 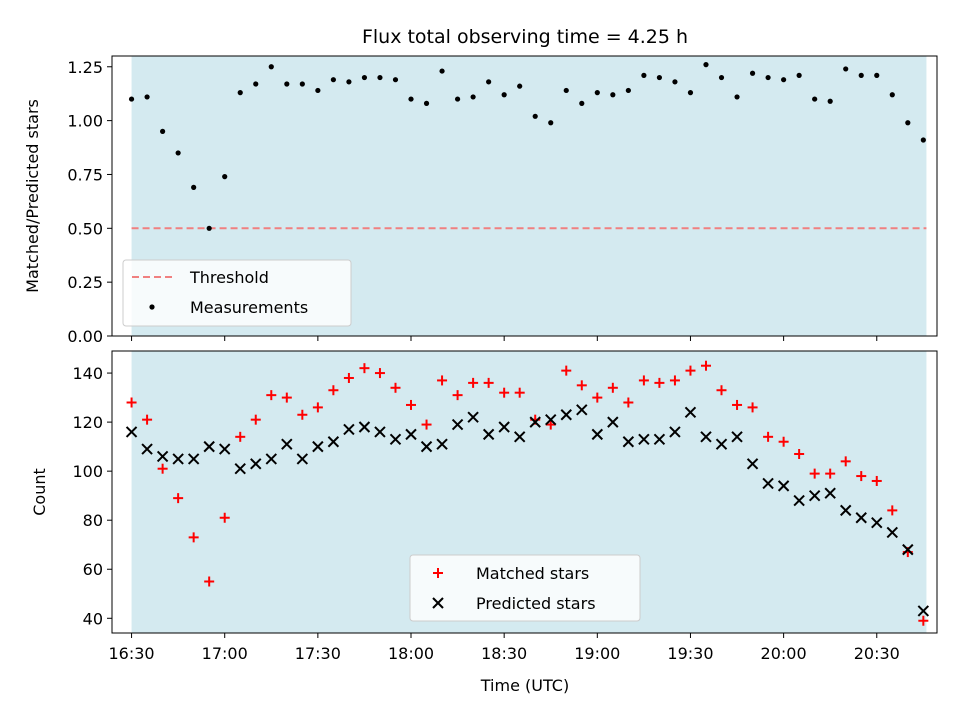 I want to click on bottom-legend: Matched stars Predicted stars, so click(x=525, y=588).